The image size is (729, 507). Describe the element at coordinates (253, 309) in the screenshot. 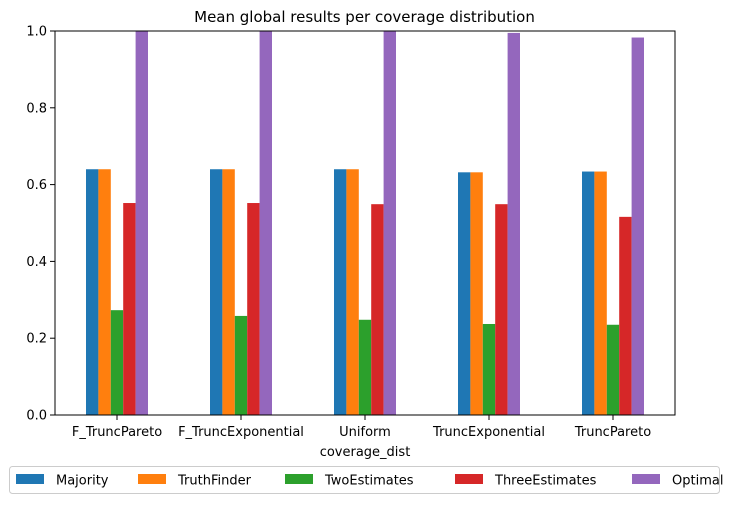

I see `bar-threeestimates-f_truncexponential` at that location.